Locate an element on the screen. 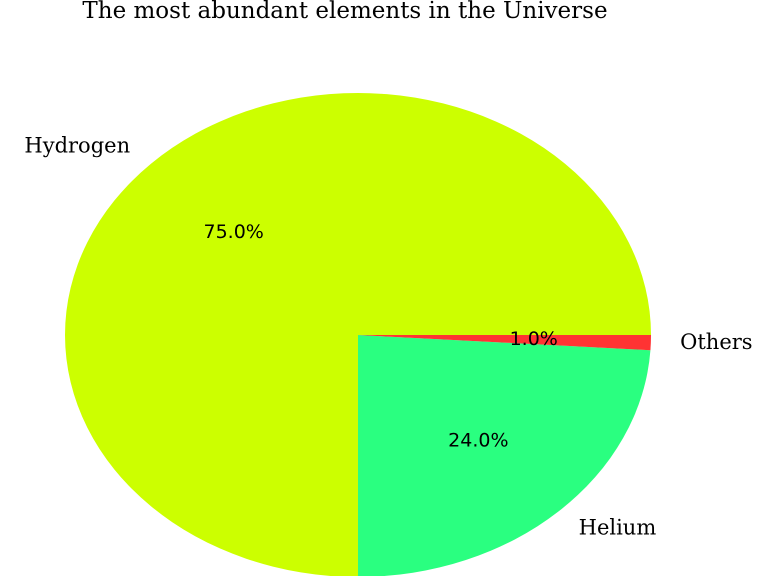  slice-label: Helium is located at coordinates (618, 528).